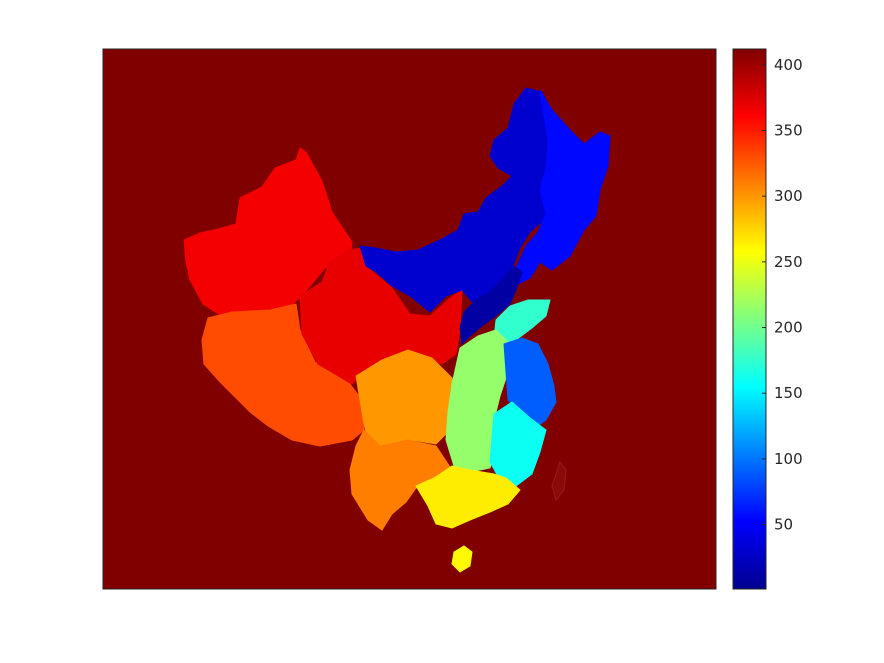 The height and width of the screenshot is (663, 884). What do you see at coordinates (788, 262) in the screenshot?
I see `colorbar-tick-label: 250` at bounding box center [788, 262].